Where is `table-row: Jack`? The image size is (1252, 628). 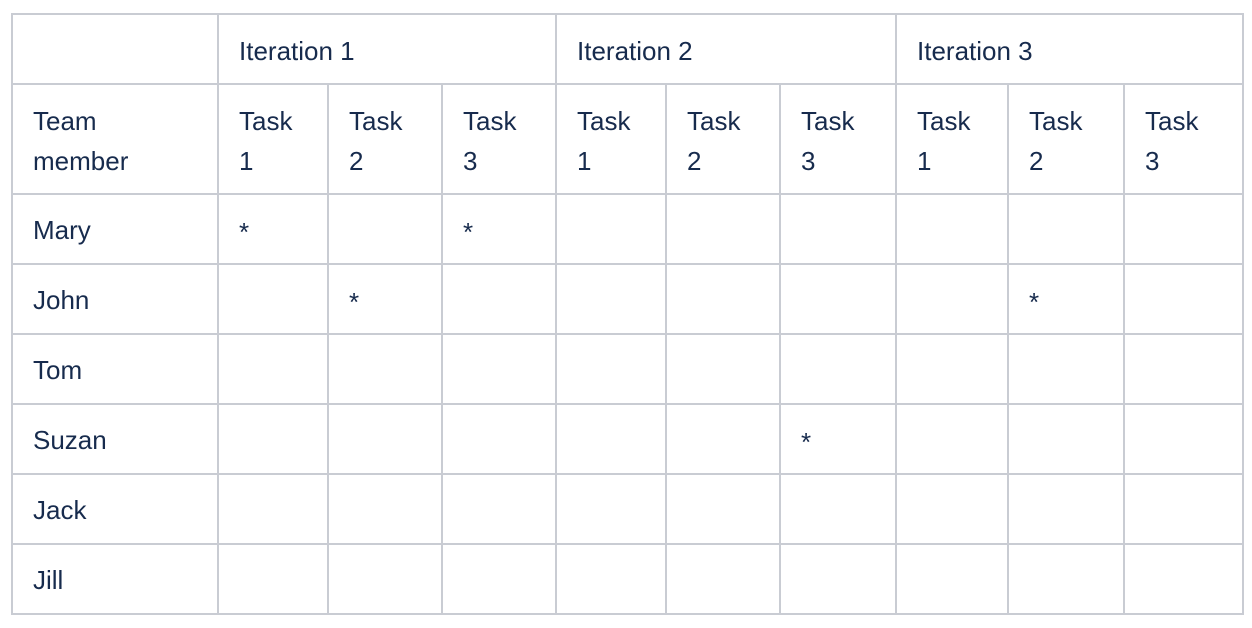
table-row: Jack is located at coordinates (627, 509).